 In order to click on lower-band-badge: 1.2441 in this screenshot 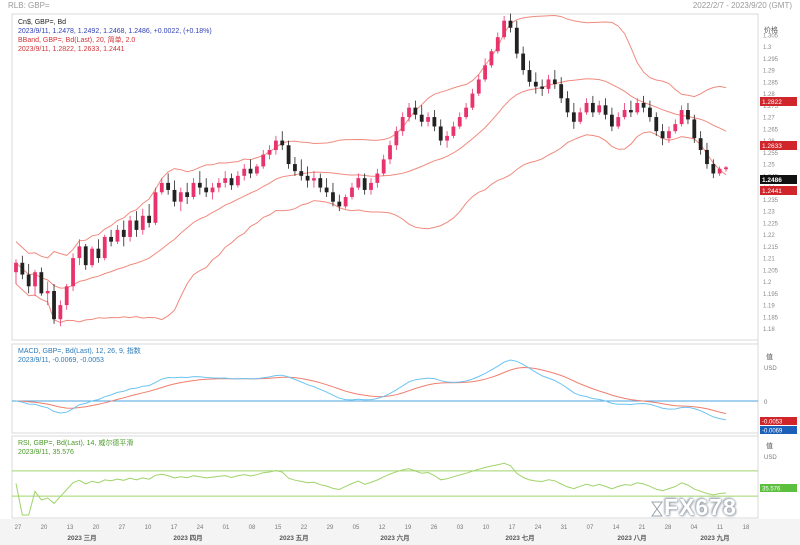, I will do `click(778, 190)`.